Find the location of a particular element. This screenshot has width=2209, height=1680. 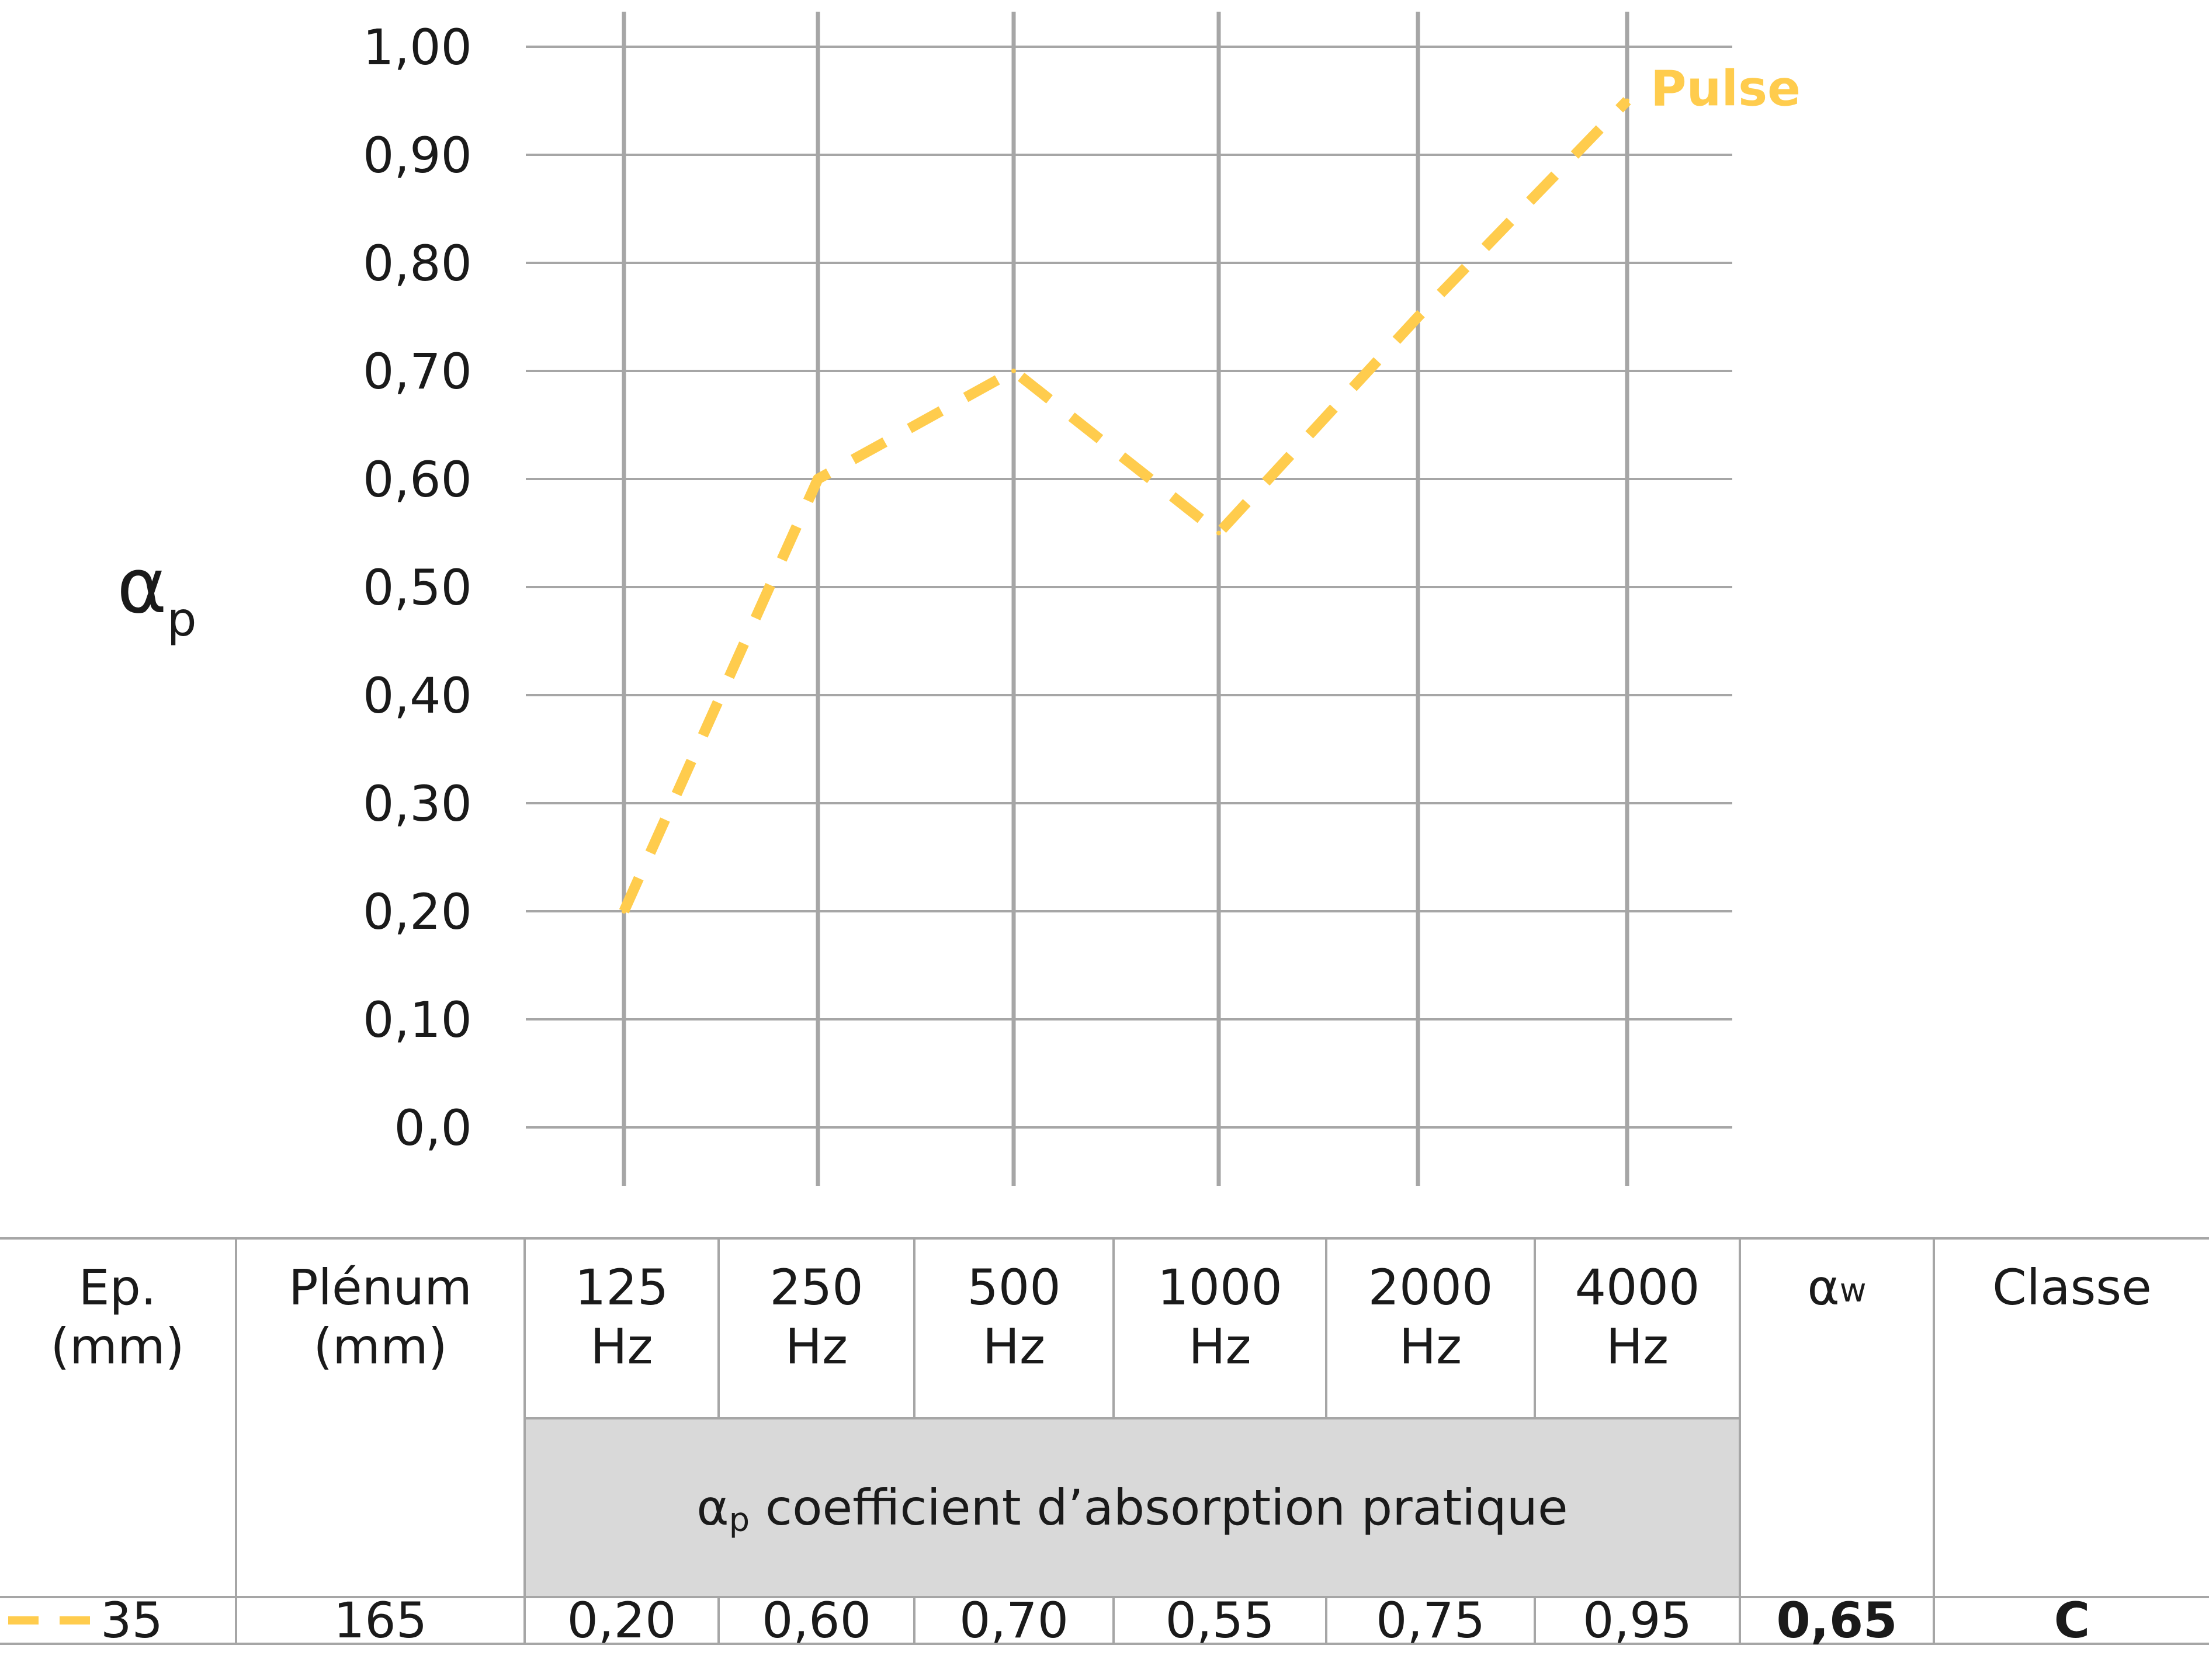

y-tick-label: 0,10 is located at coordinates (417, 1020).